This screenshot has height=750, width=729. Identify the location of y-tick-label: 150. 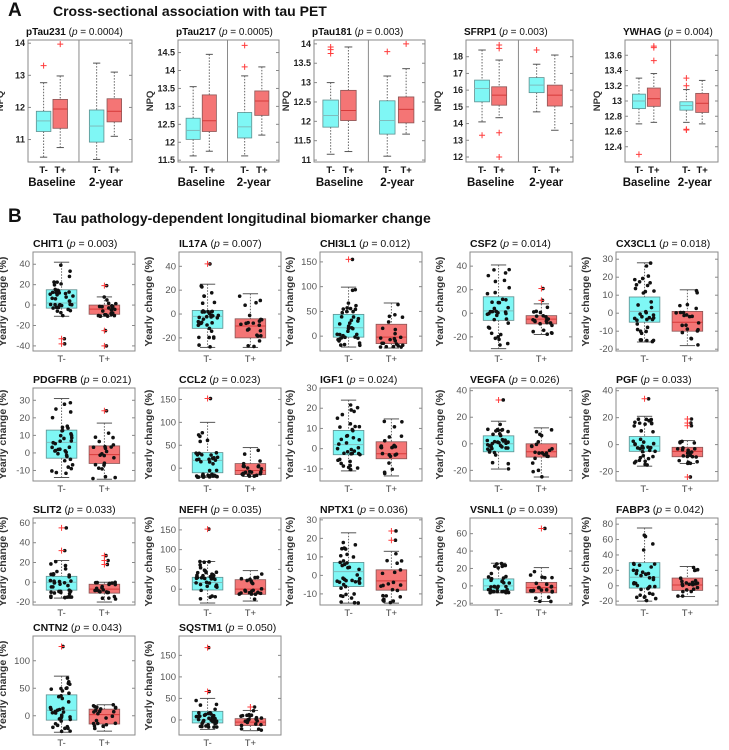
(168, 655).